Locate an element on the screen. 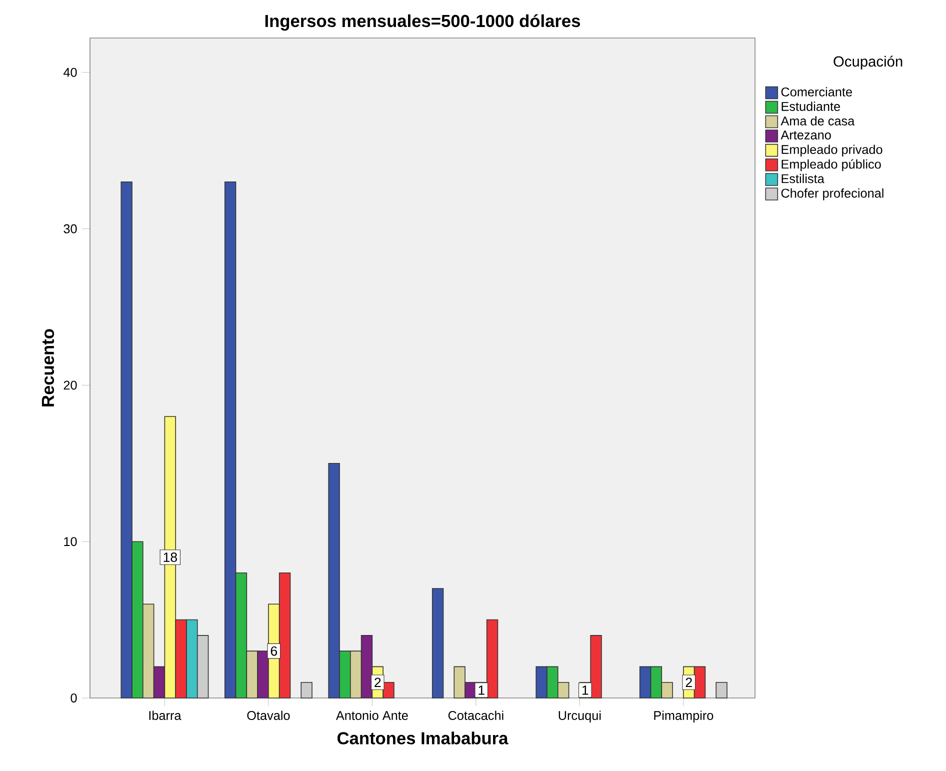 The width and height of the screenshot is (946, 771). chart-title: Ingersos mensuales=500-1000 dólares is located at coordinates (422, 22).